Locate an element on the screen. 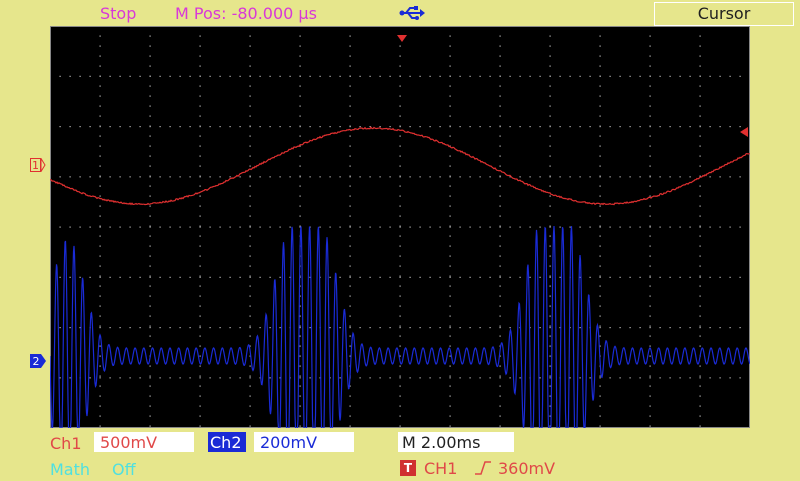 The height and width of the screenshot is (481, 800). trigger-icon: T is located at coordinates (408, 468).